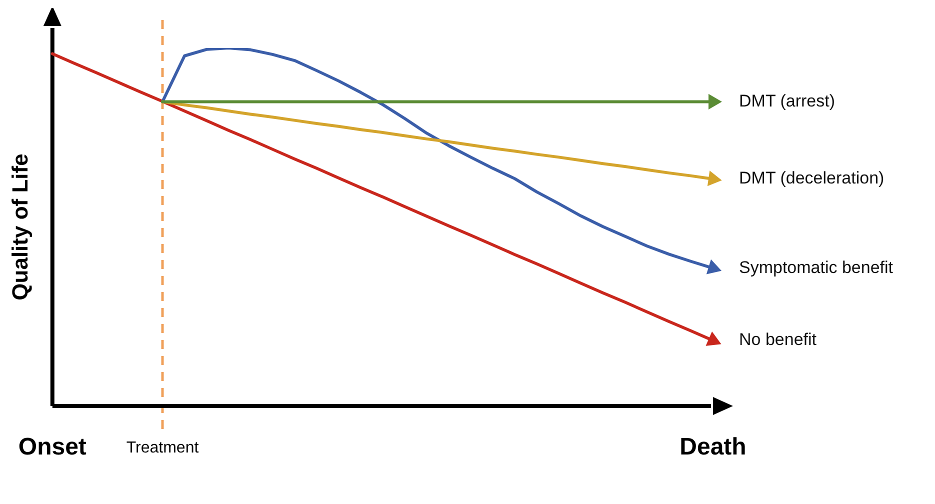 This screenshot has width=935, height=504. I want to click on series-label: DMT (deceleration), so click(811, 178).